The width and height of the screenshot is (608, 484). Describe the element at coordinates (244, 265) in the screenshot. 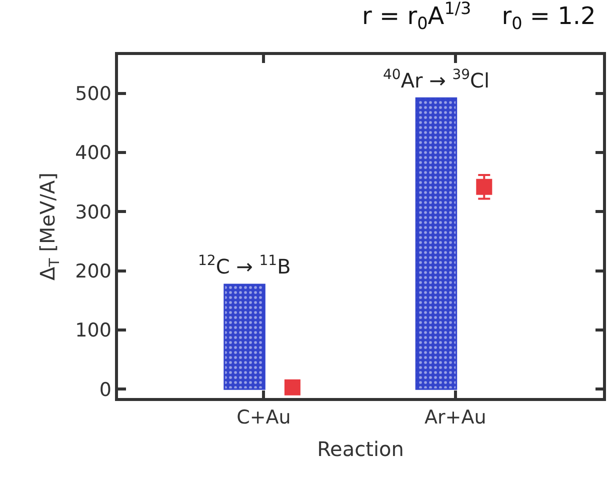

I see `annotation: $^{12}$C → $^{11}$B` at that location.